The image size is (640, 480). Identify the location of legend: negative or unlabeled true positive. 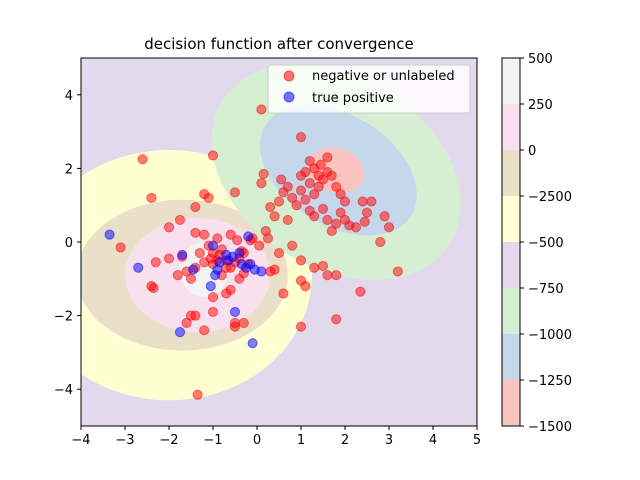
(369, 89).